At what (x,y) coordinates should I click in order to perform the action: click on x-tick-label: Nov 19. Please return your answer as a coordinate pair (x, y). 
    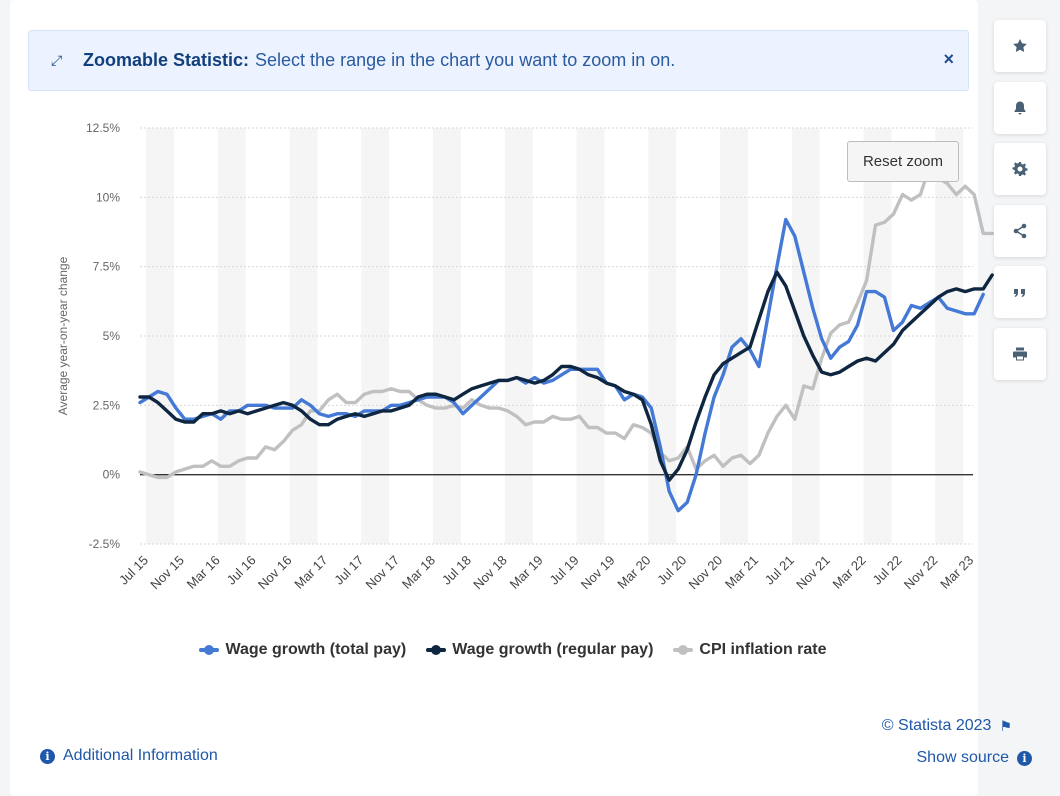
    Looking at the image, I should click on (598, 573).